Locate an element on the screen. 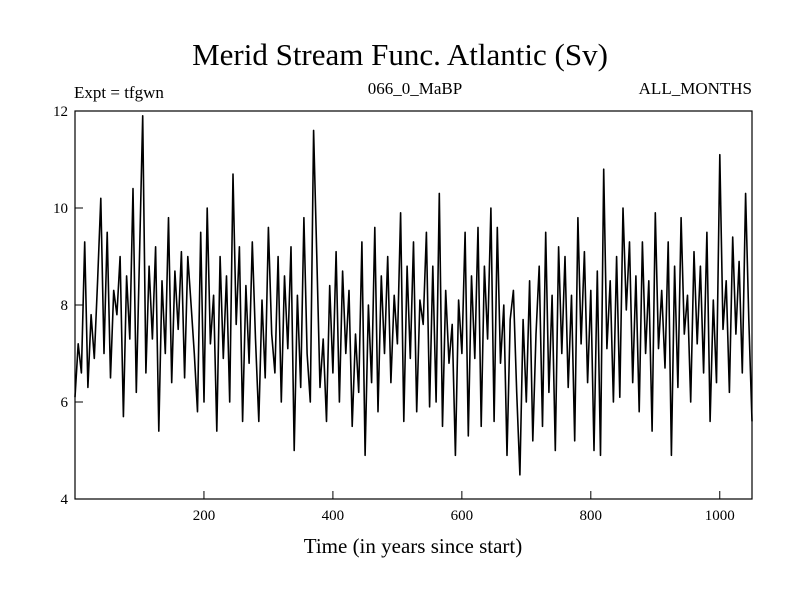 The height and width of the screenshot is (600, 800). experiment-label: Expt = tfgwn is located at coordinates (119, 92).